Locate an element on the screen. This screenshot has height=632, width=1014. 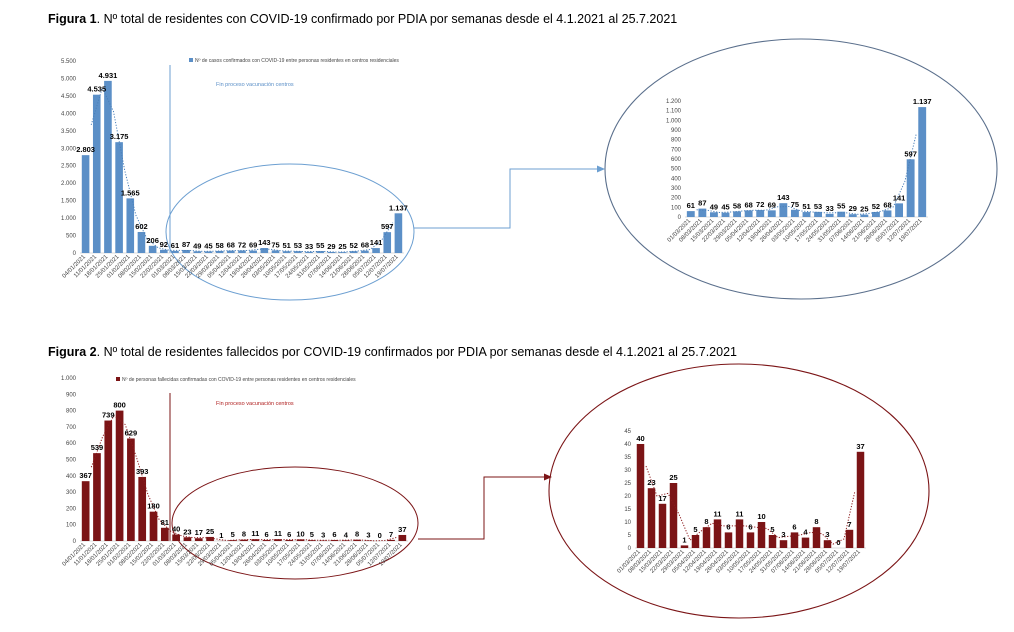
fig2-main-ytick-label: 900 is located at coordinates (71, 395).